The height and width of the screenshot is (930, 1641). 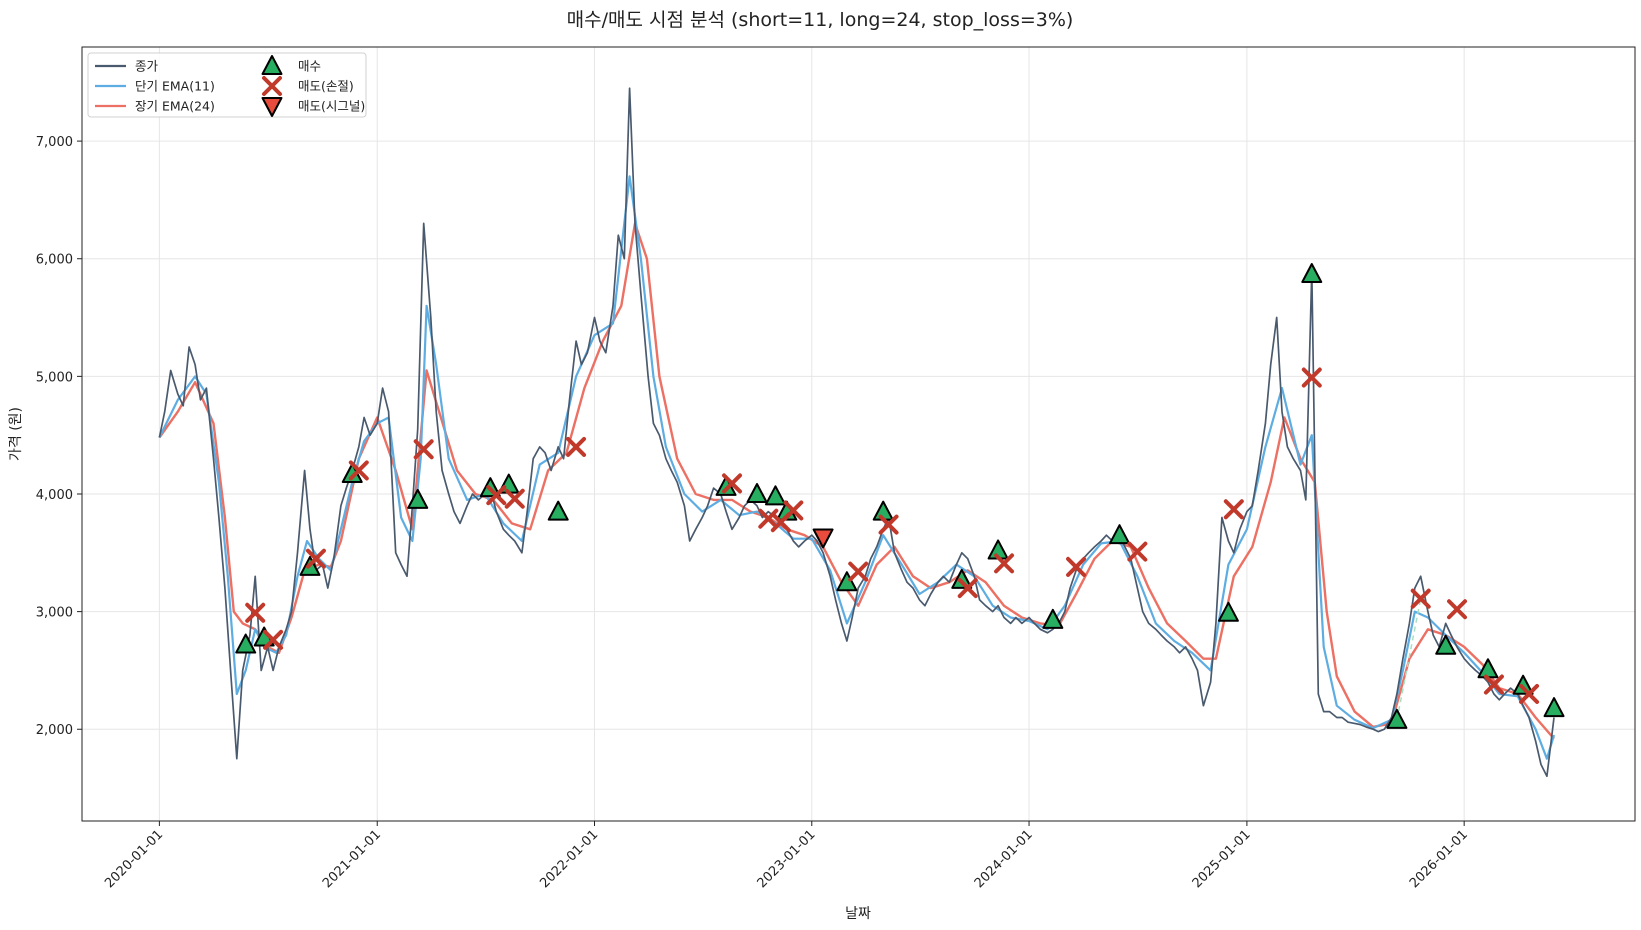 I want to click on legend-swatch-sell_signal, so click(x=272, y=107).